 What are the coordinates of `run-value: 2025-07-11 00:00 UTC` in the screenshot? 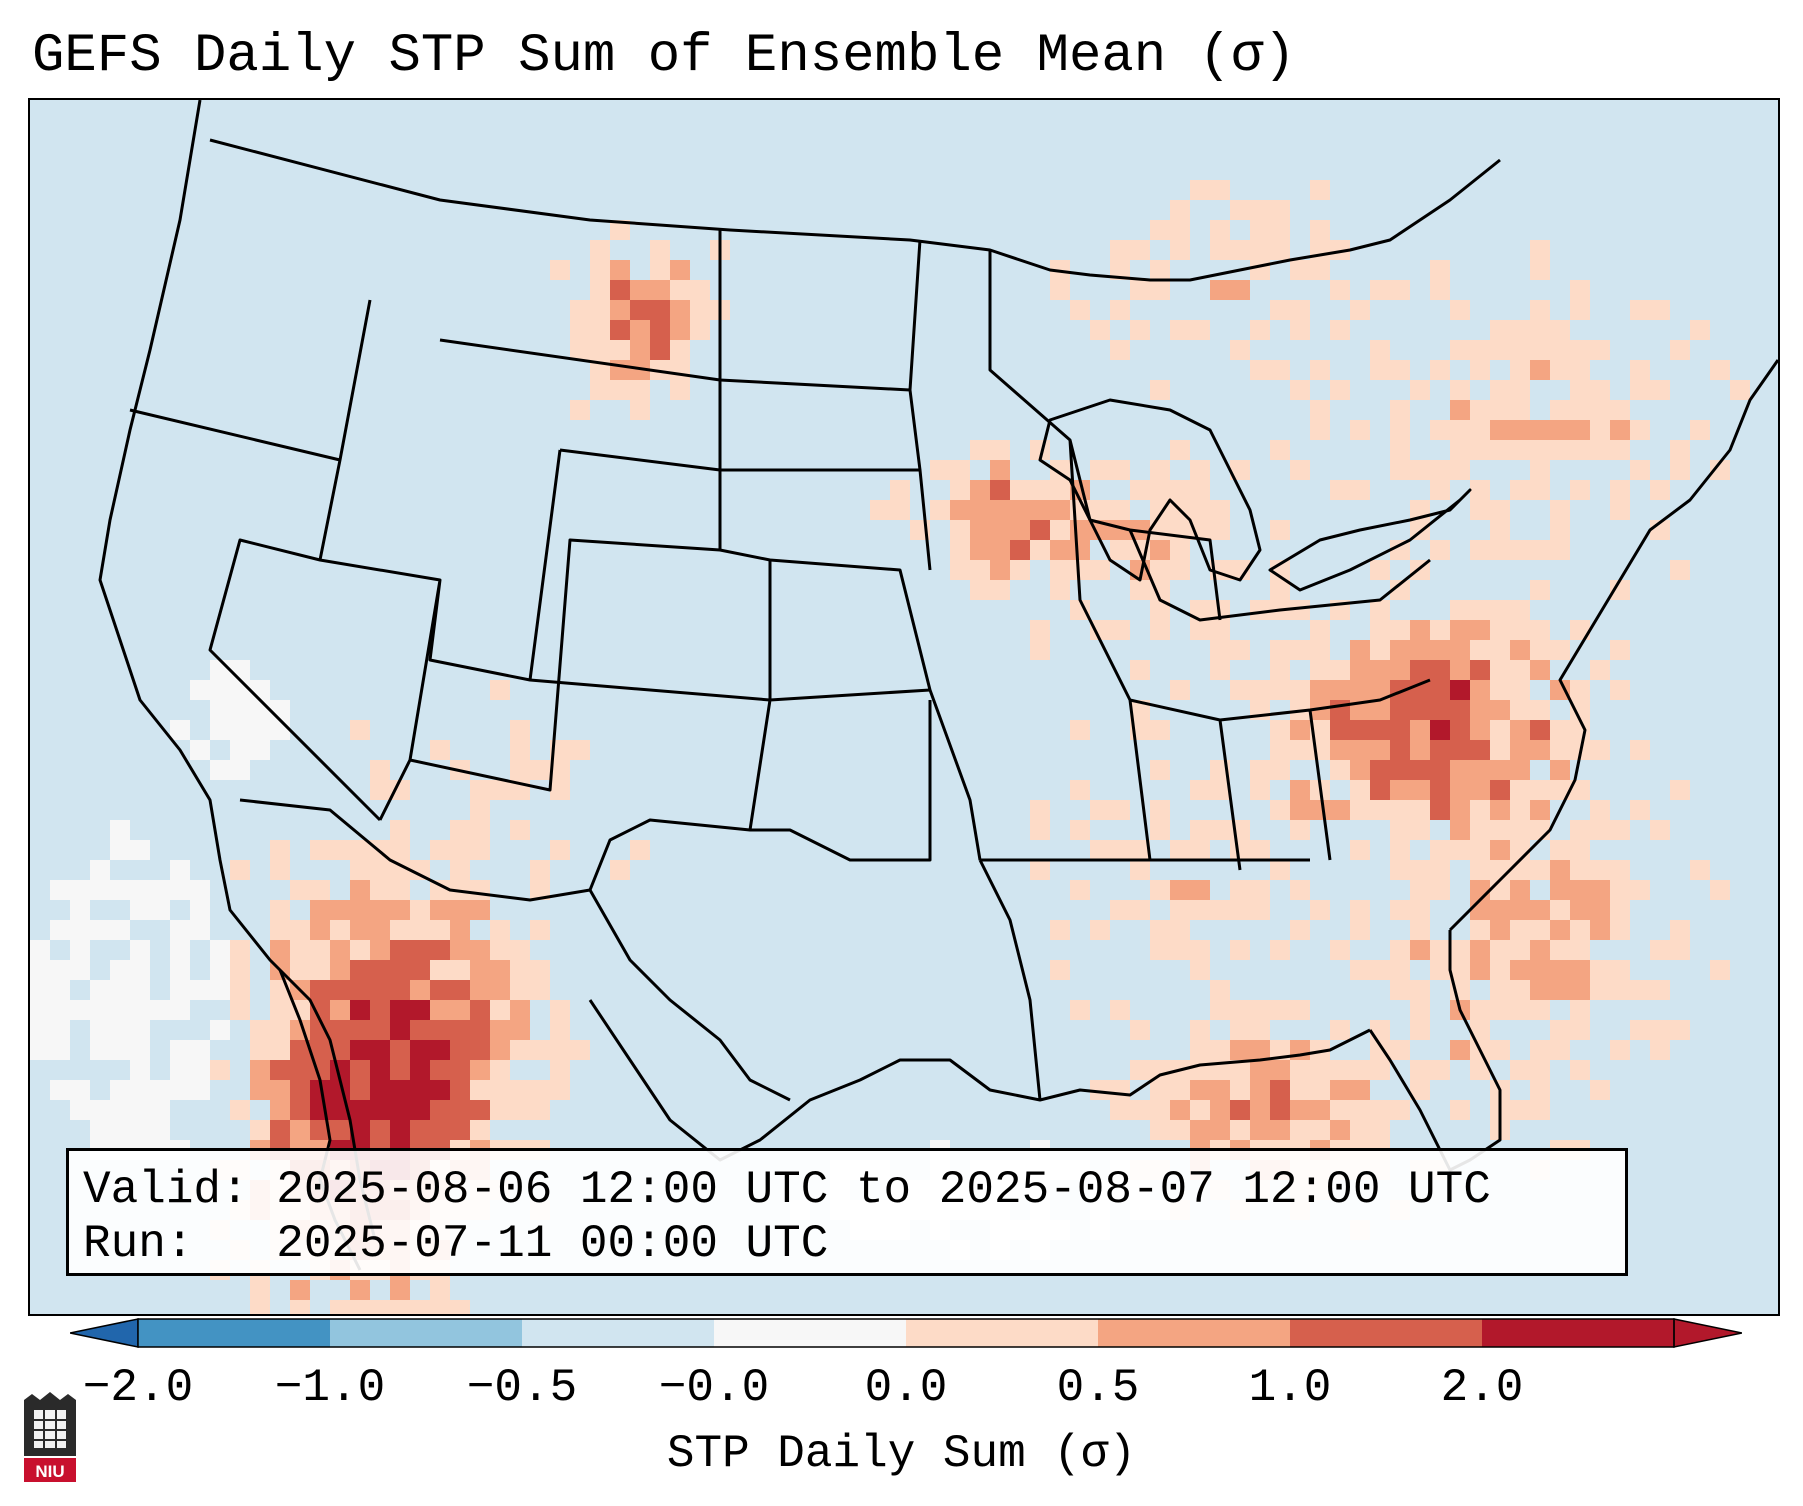 It's located at (552, 1244).